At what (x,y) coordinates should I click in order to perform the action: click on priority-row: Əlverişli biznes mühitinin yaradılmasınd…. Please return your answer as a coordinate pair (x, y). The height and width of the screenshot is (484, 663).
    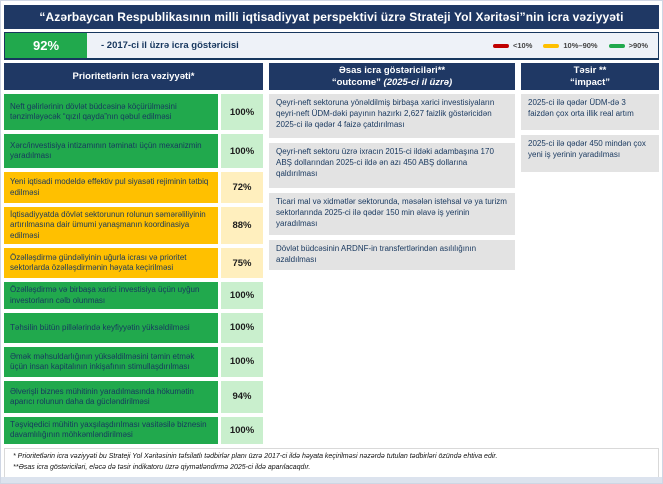
    Looking at the image, I should click on (133, 396).